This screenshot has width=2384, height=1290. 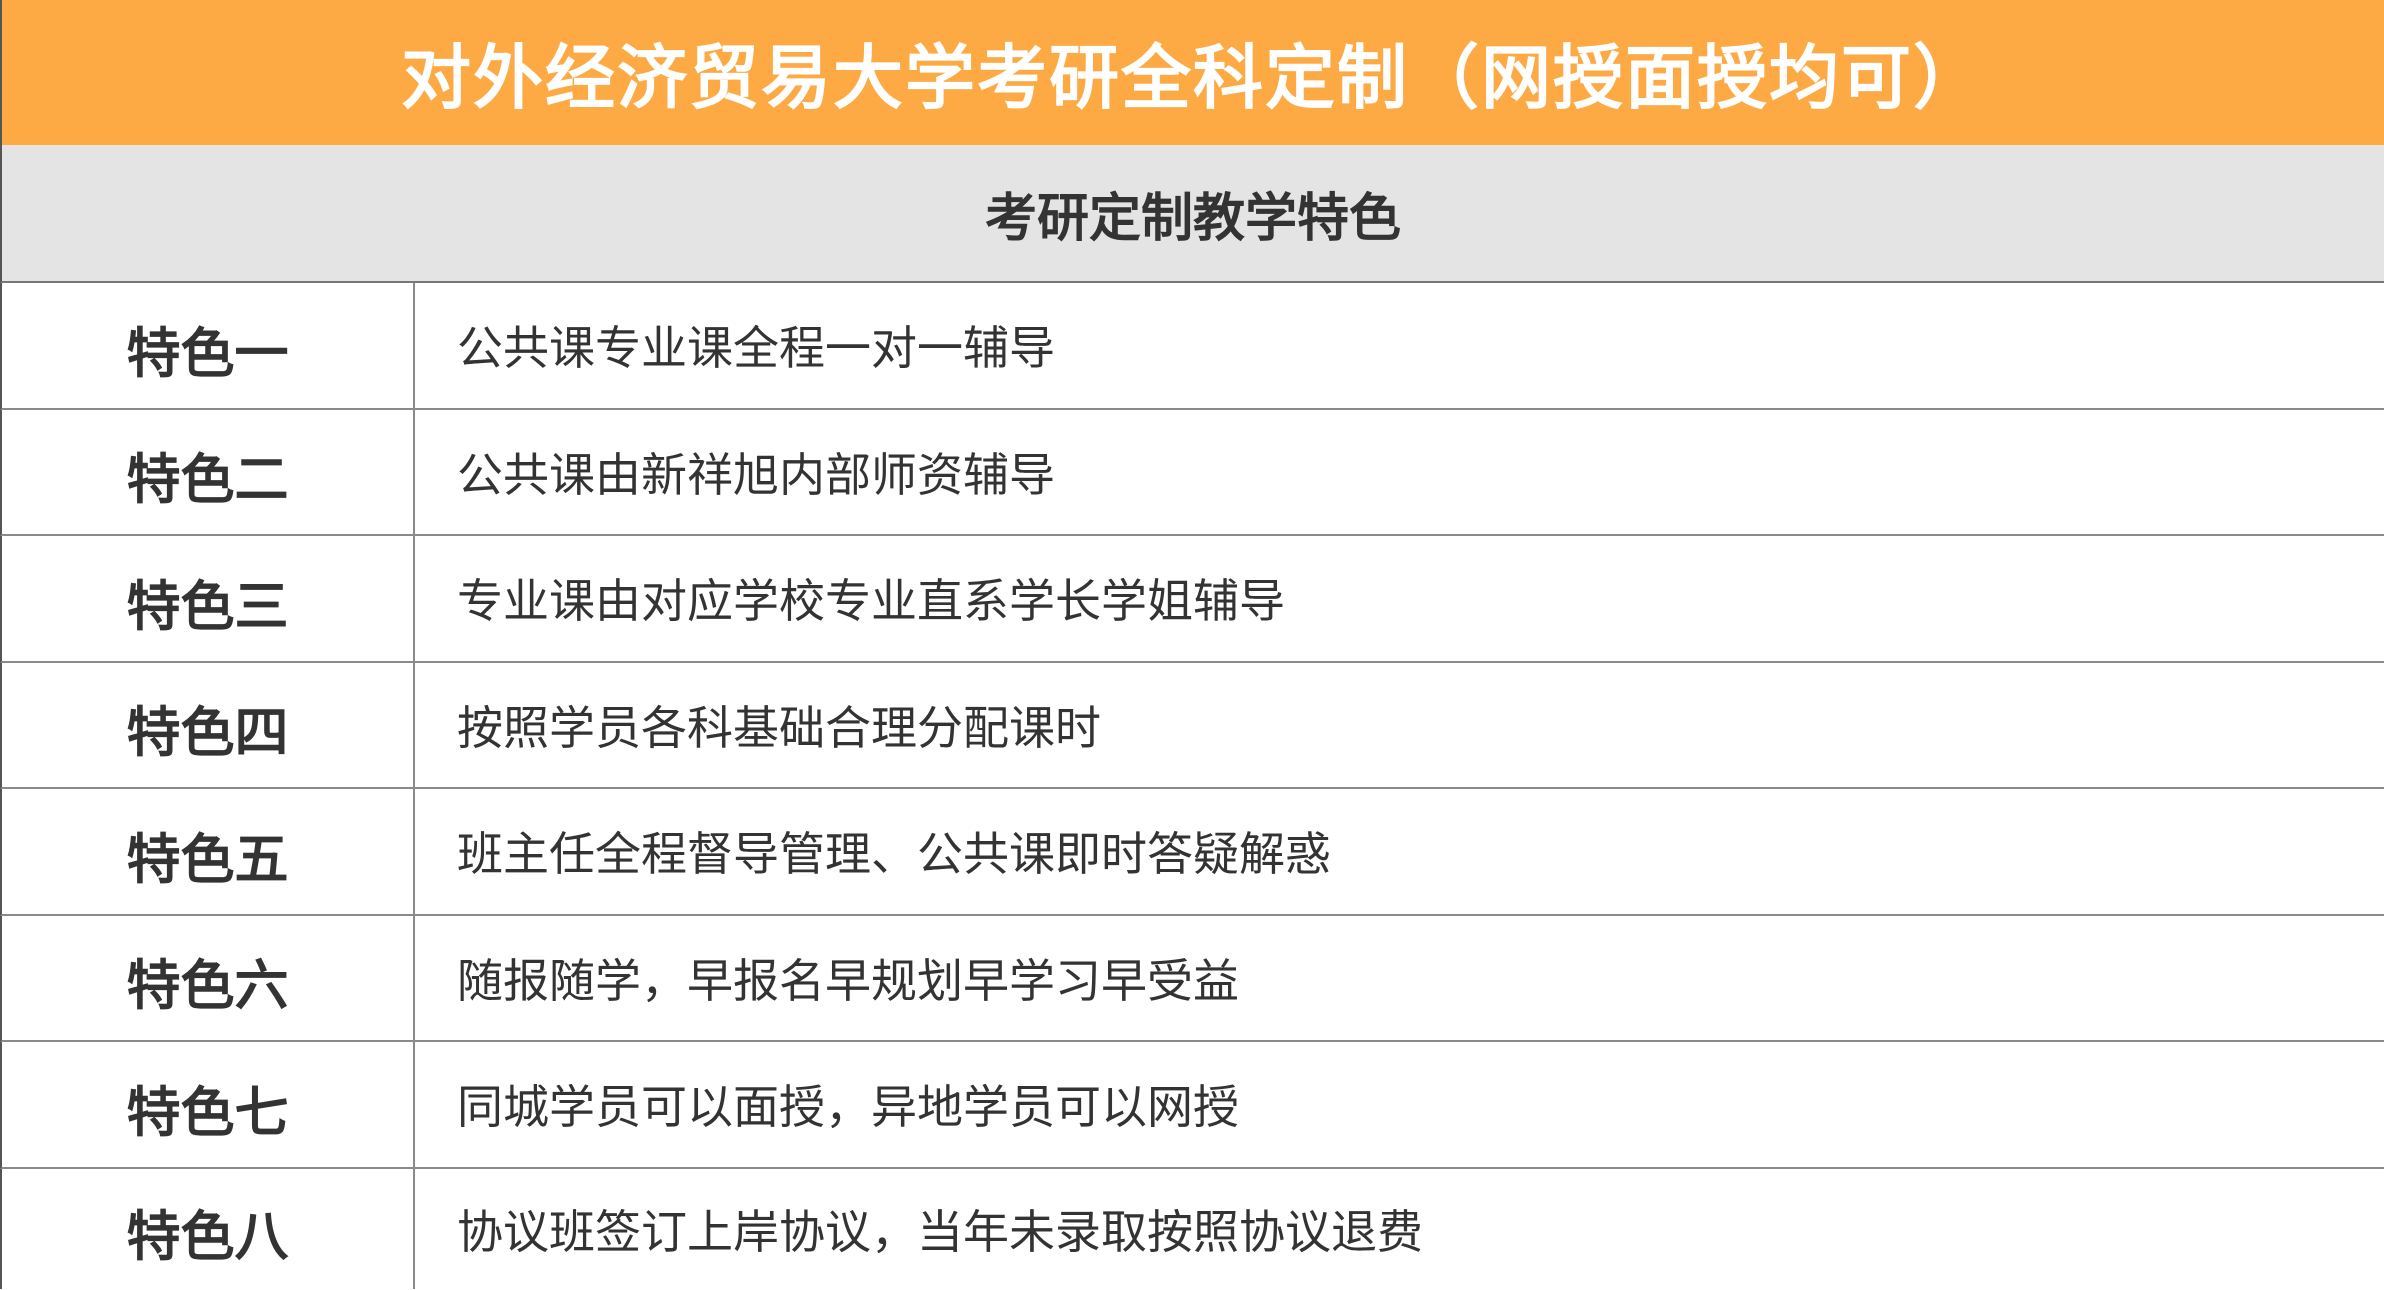 What do you see at coordinates (208, 471) in the screenshot?
I see `feature-label: 特色二` at bounding box center [208, 471].